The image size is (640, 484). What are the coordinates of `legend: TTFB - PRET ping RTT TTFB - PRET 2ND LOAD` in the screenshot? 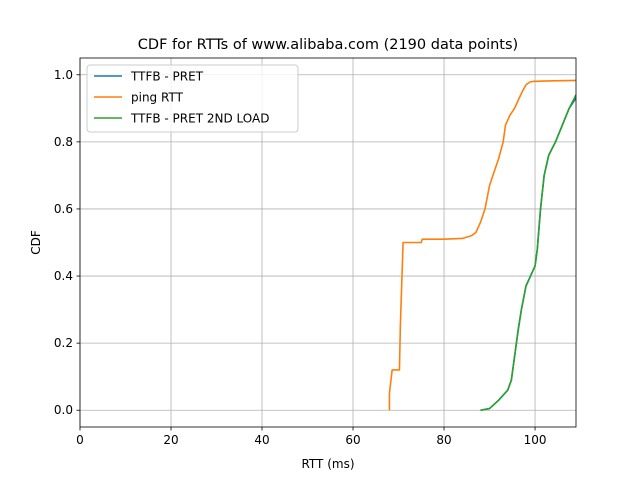 It's located at (192, 98).